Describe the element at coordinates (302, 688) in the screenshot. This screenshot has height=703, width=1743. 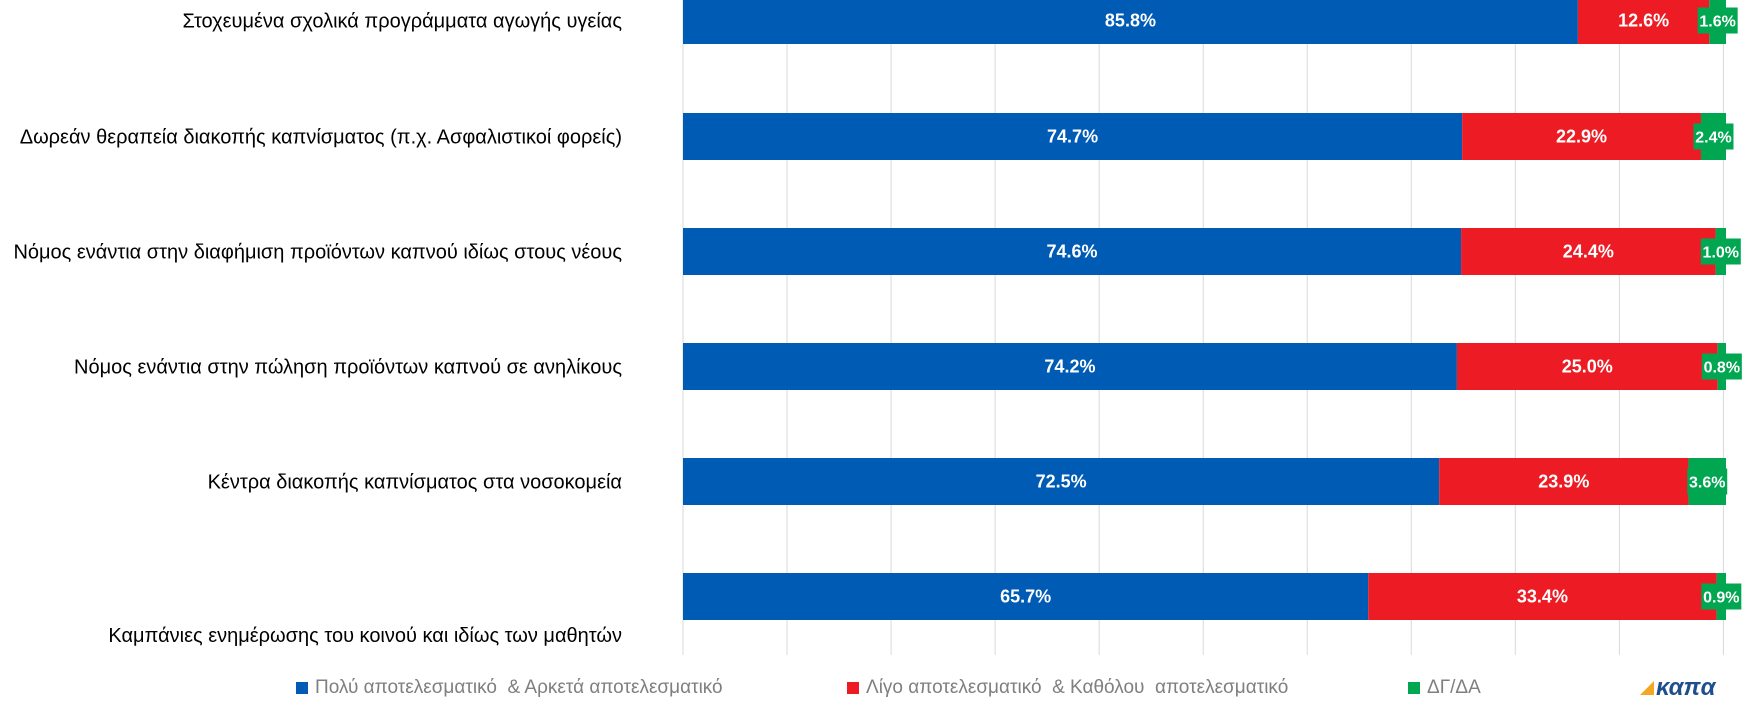
I see `legend-swatch-blue` at that location.